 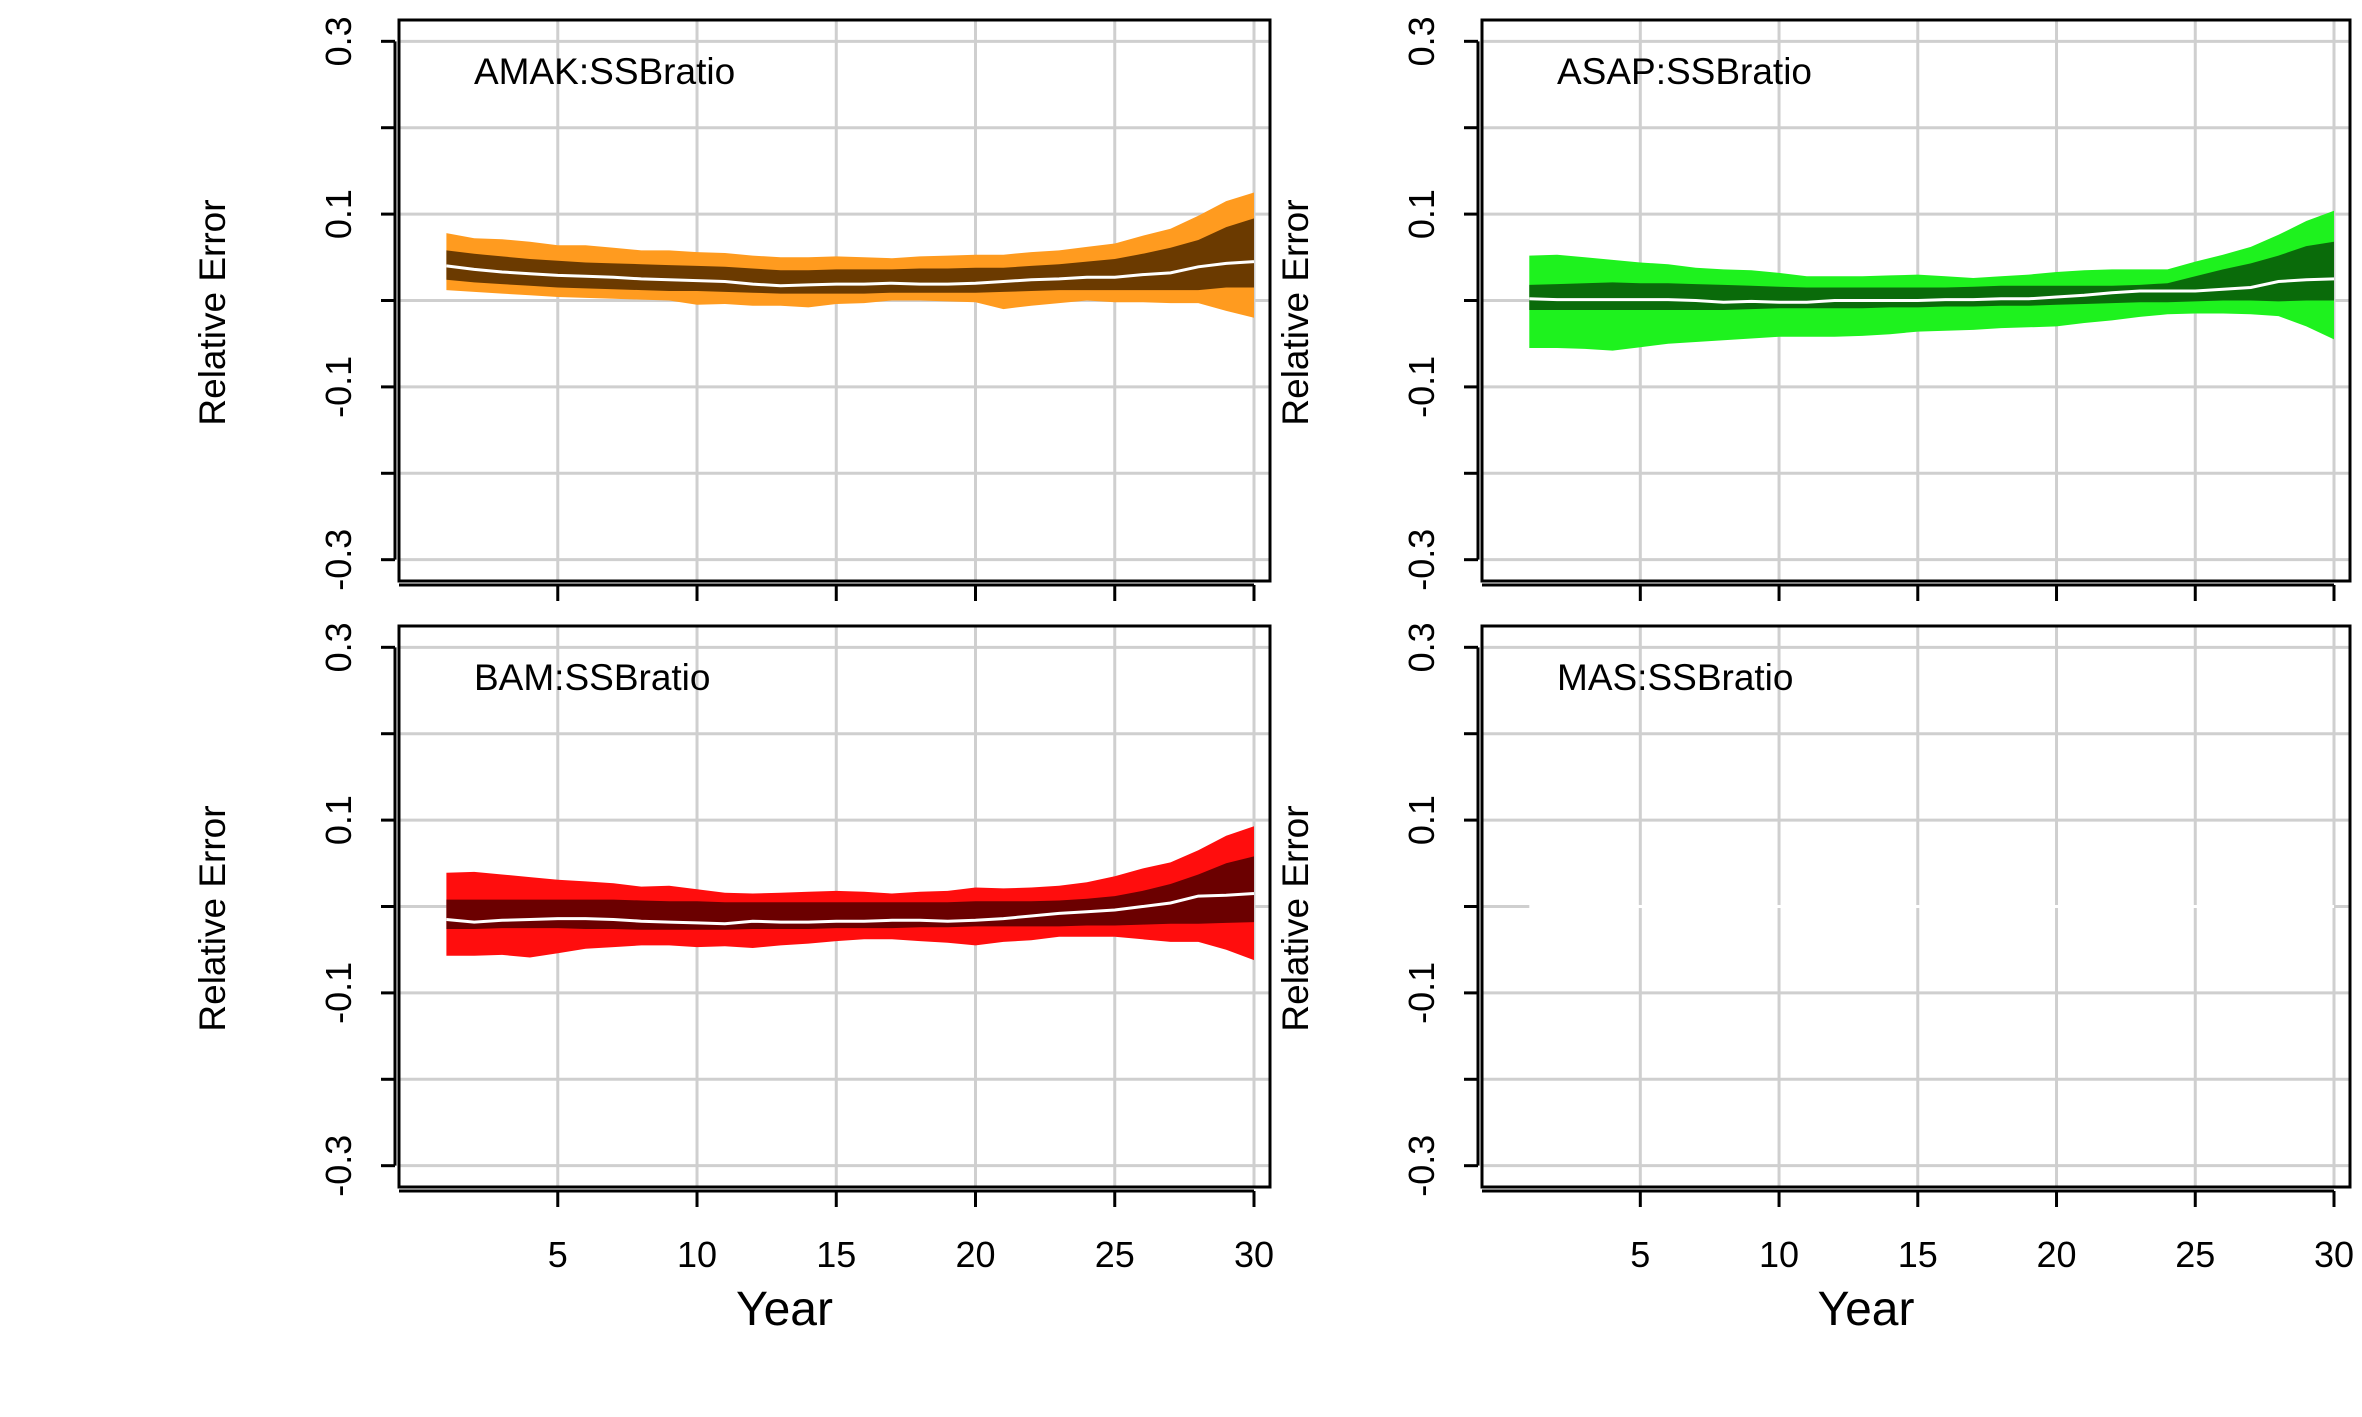 I want to click on panel-title: AMAK:SSBratio, so click(x=604, y=71).